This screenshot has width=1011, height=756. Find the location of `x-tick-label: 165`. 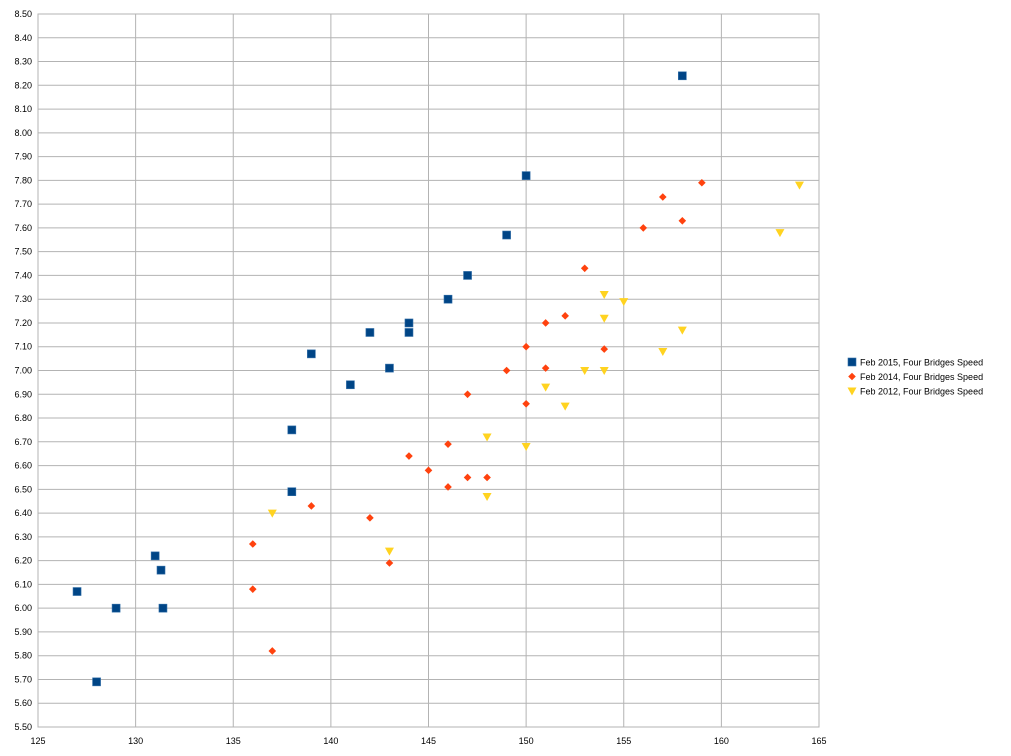

x-tick-label: 165 is located at coordinates (818, 741).